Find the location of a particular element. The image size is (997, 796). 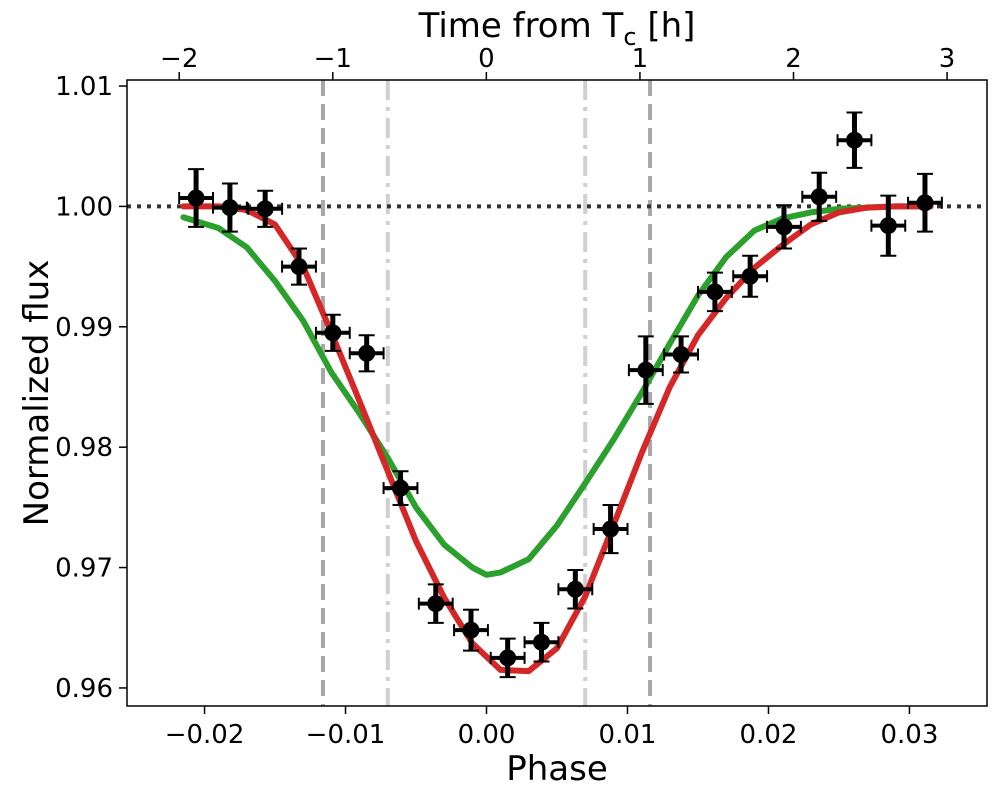

top-tick-label: 2 is located at coordinates (793, 59).